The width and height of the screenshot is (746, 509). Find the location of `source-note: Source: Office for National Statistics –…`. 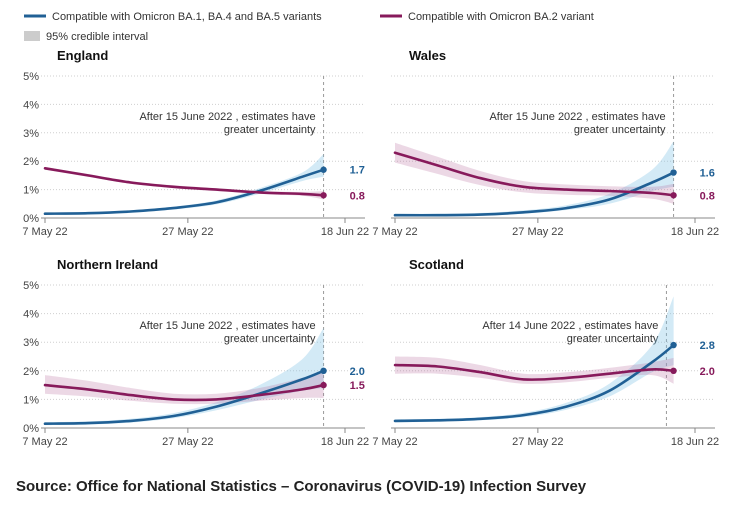

source-note: Source: Office for National Statistics –… is located at coordinates (301, 486).